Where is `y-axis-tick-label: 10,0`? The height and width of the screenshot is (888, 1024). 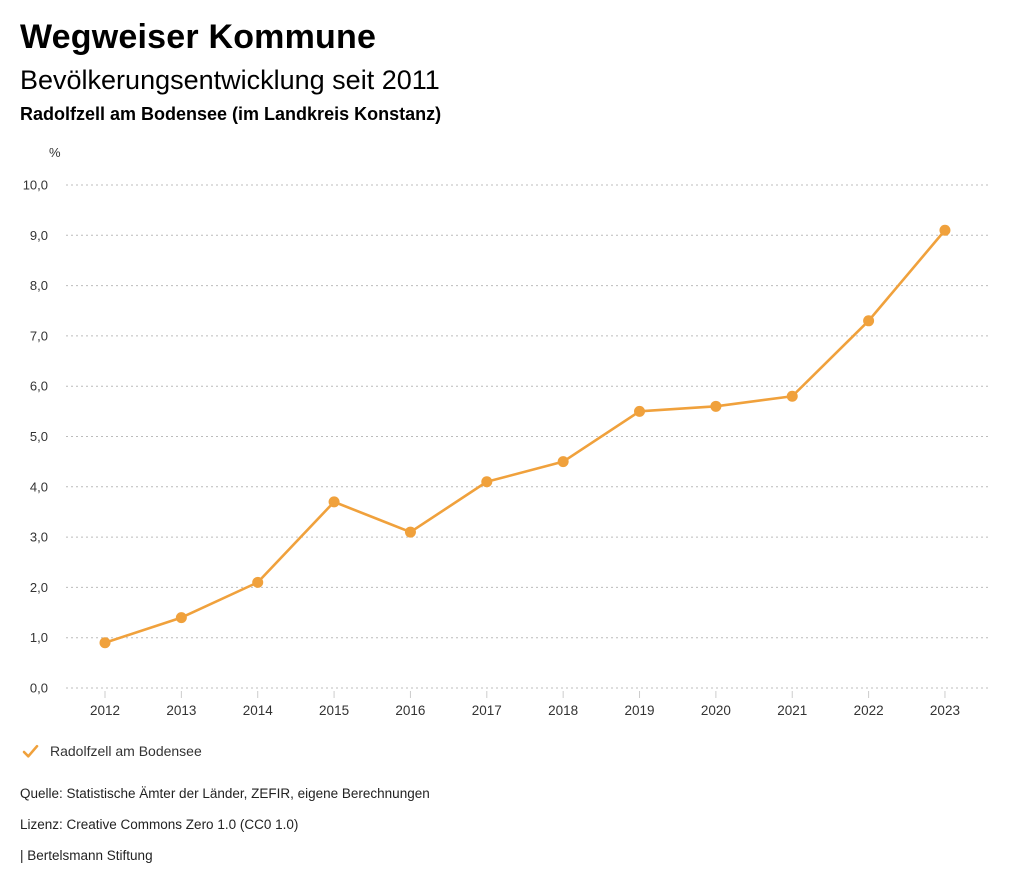
y-axis-tick-label: 10,0 is located at coordinates (35, 185).